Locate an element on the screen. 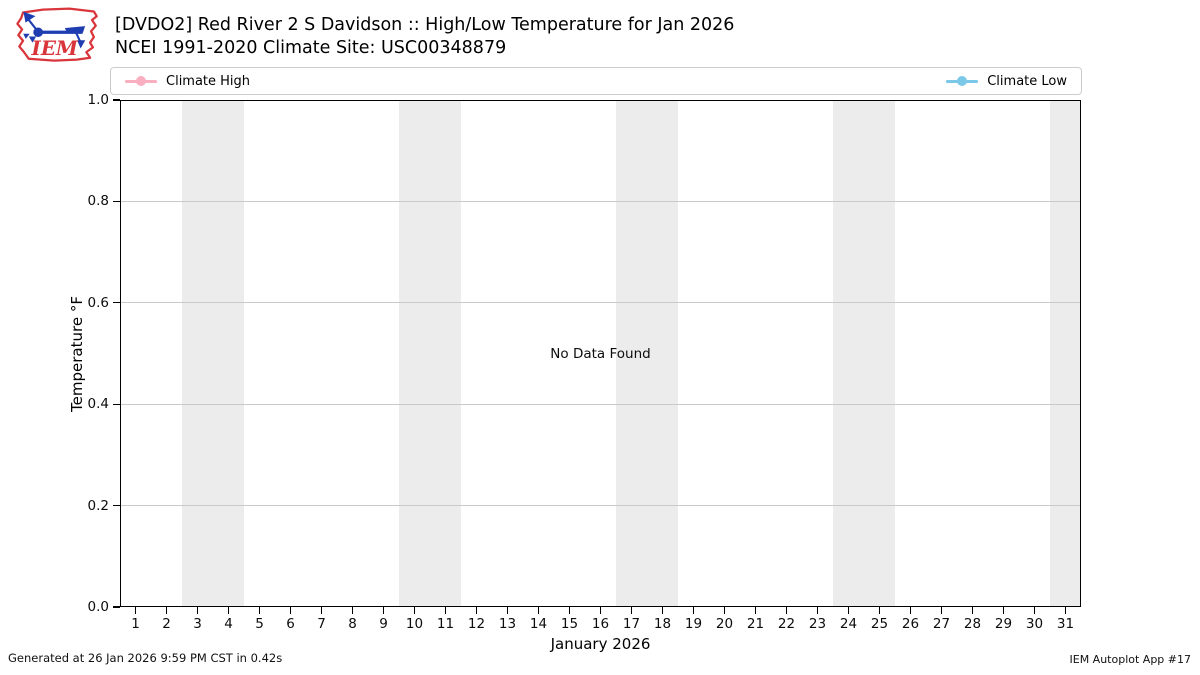 The image size is (1200, 675). x-tick-label: 1 is located at coordinates (135, 624).